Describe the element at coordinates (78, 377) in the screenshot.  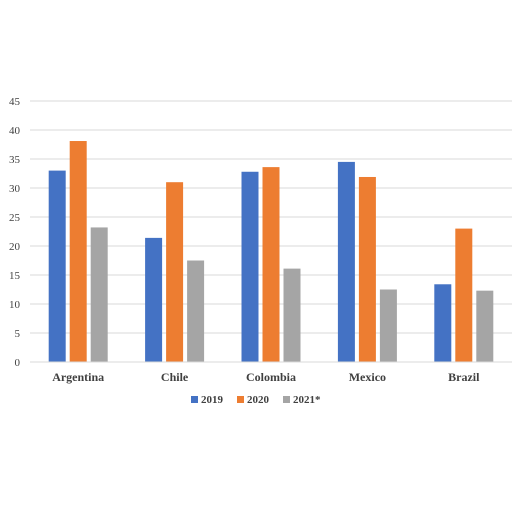
I see `x-category-label: Argentina` at that location.